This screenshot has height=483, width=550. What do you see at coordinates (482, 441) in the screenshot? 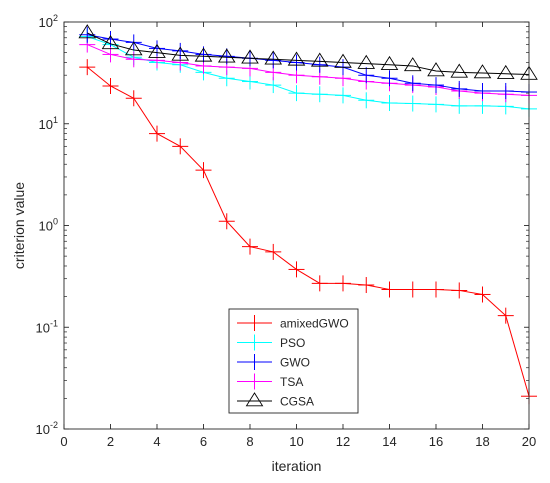
I see `x-tick-label: 18` at bounding box center [482, 441].